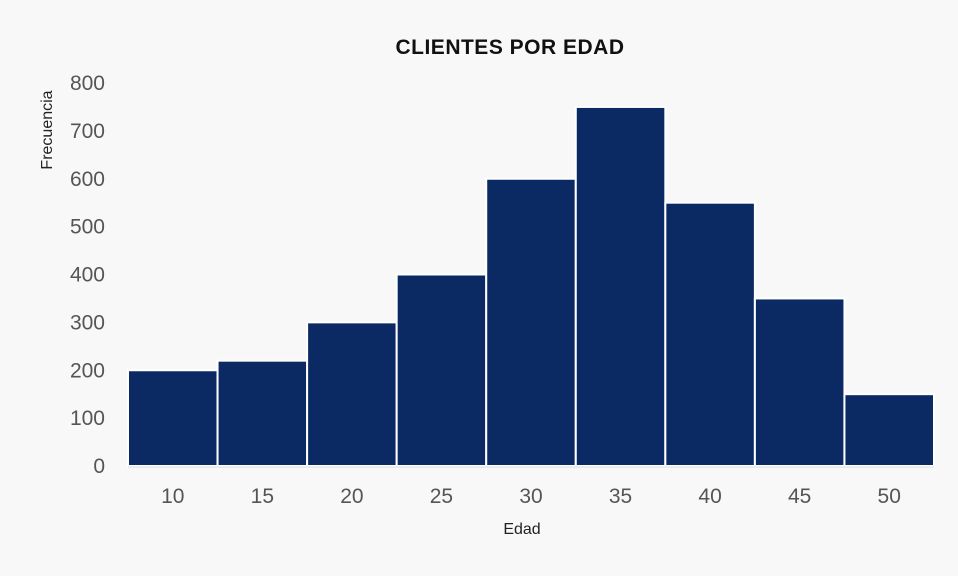 The image size is (958, 576). Describe the element at coordinates (87, 131) in the screenshot. I see `y-tick-label: 700` at that location.